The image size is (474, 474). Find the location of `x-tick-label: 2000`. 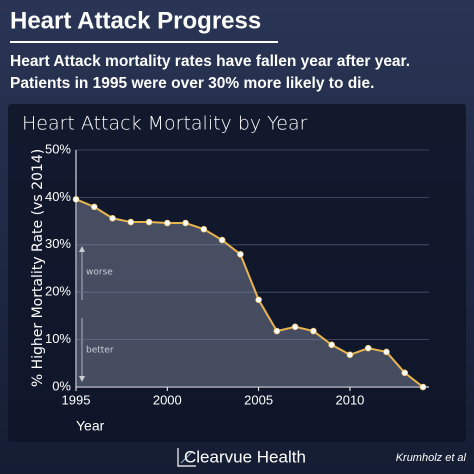

x-tick-label: 2000 is located at coordinates (167, 399).